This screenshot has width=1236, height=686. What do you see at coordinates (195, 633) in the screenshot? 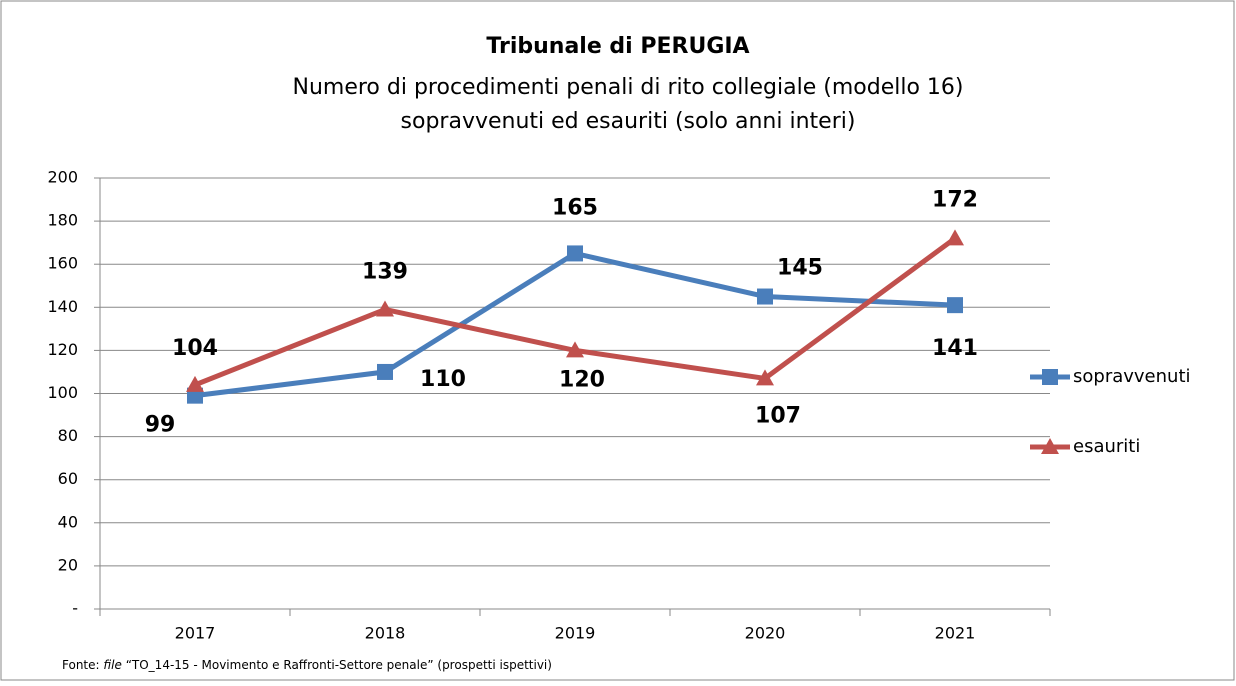
I see `x-tick-label: 2017` at bounding box center [195, 633].